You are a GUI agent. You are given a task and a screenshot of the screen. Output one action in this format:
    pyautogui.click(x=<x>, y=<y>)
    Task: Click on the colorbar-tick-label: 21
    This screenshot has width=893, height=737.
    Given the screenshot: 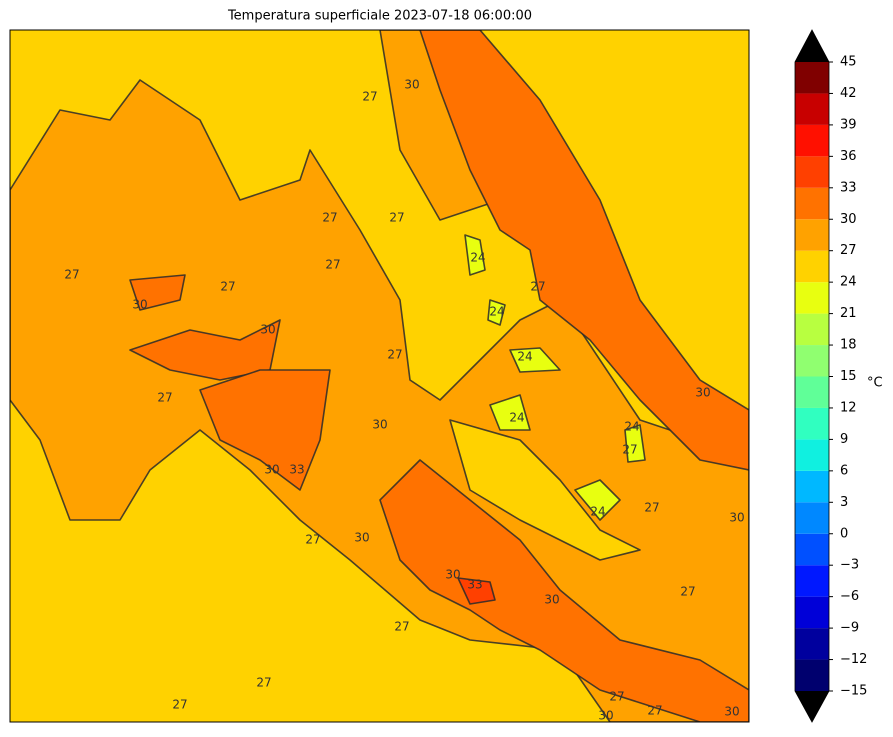 What is the action you would take?
    pyautogui.click(x=848, y=313)
    